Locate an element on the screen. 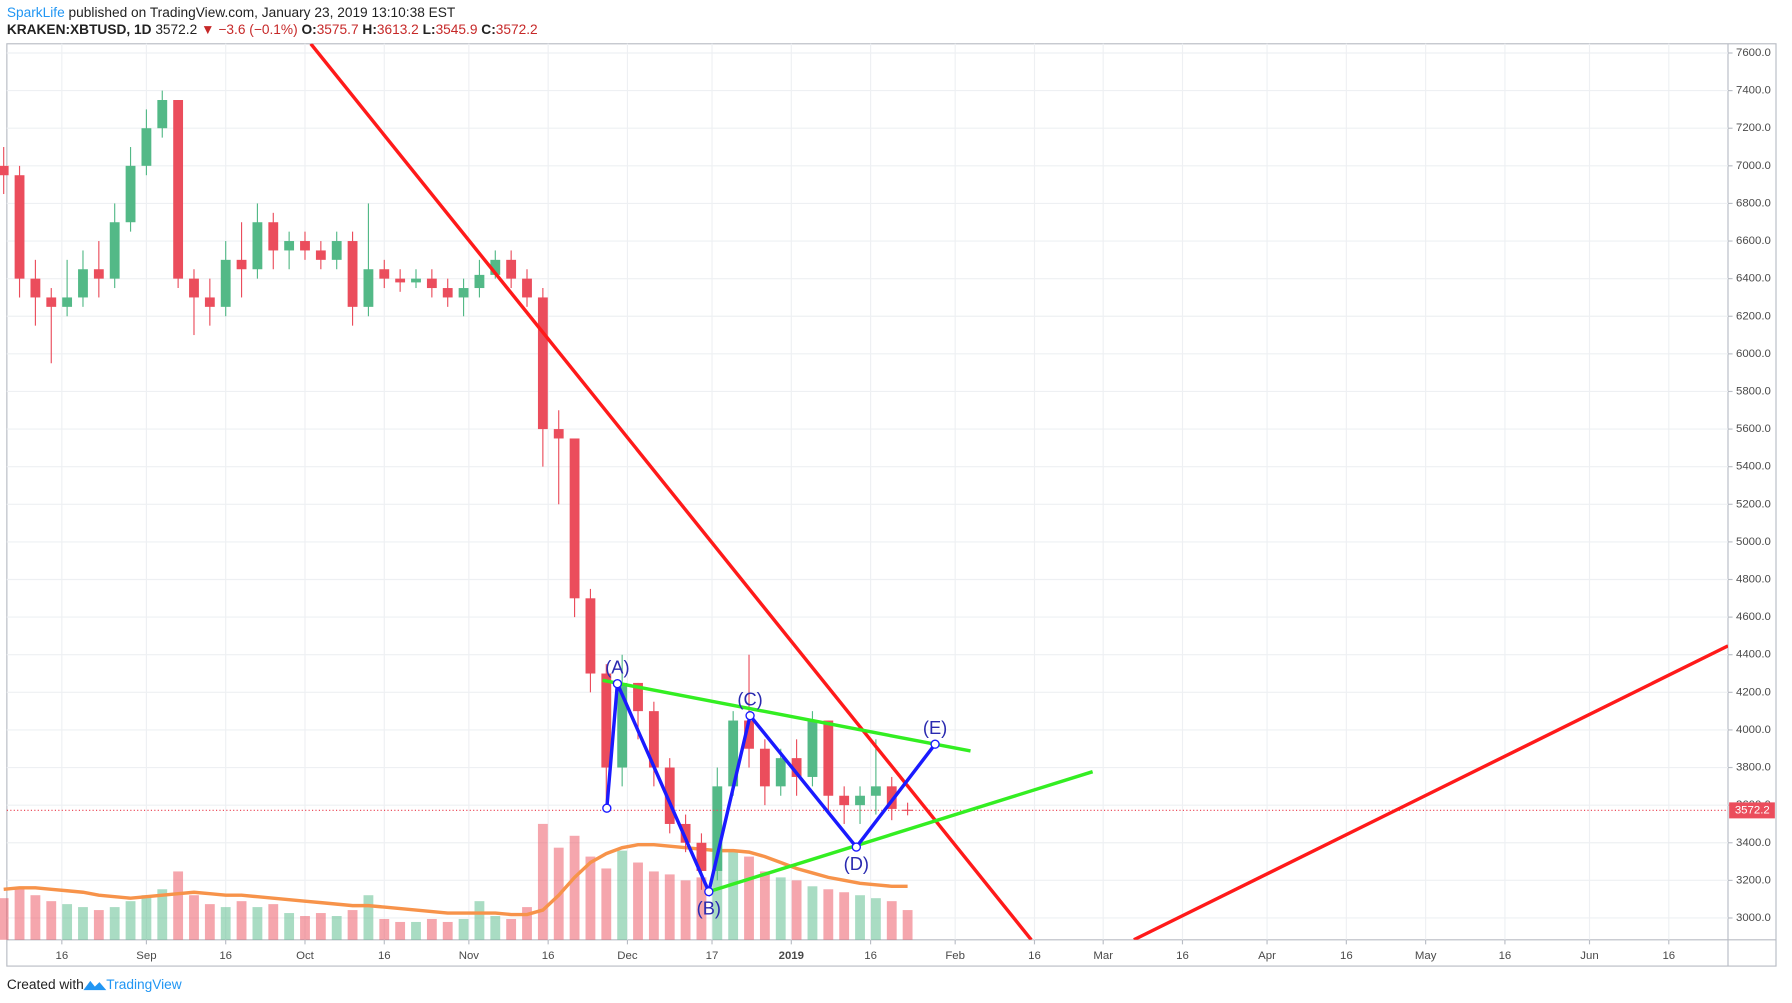 The image size is (1792, 1003). o-label: O: is located at coordinates (308, 29).